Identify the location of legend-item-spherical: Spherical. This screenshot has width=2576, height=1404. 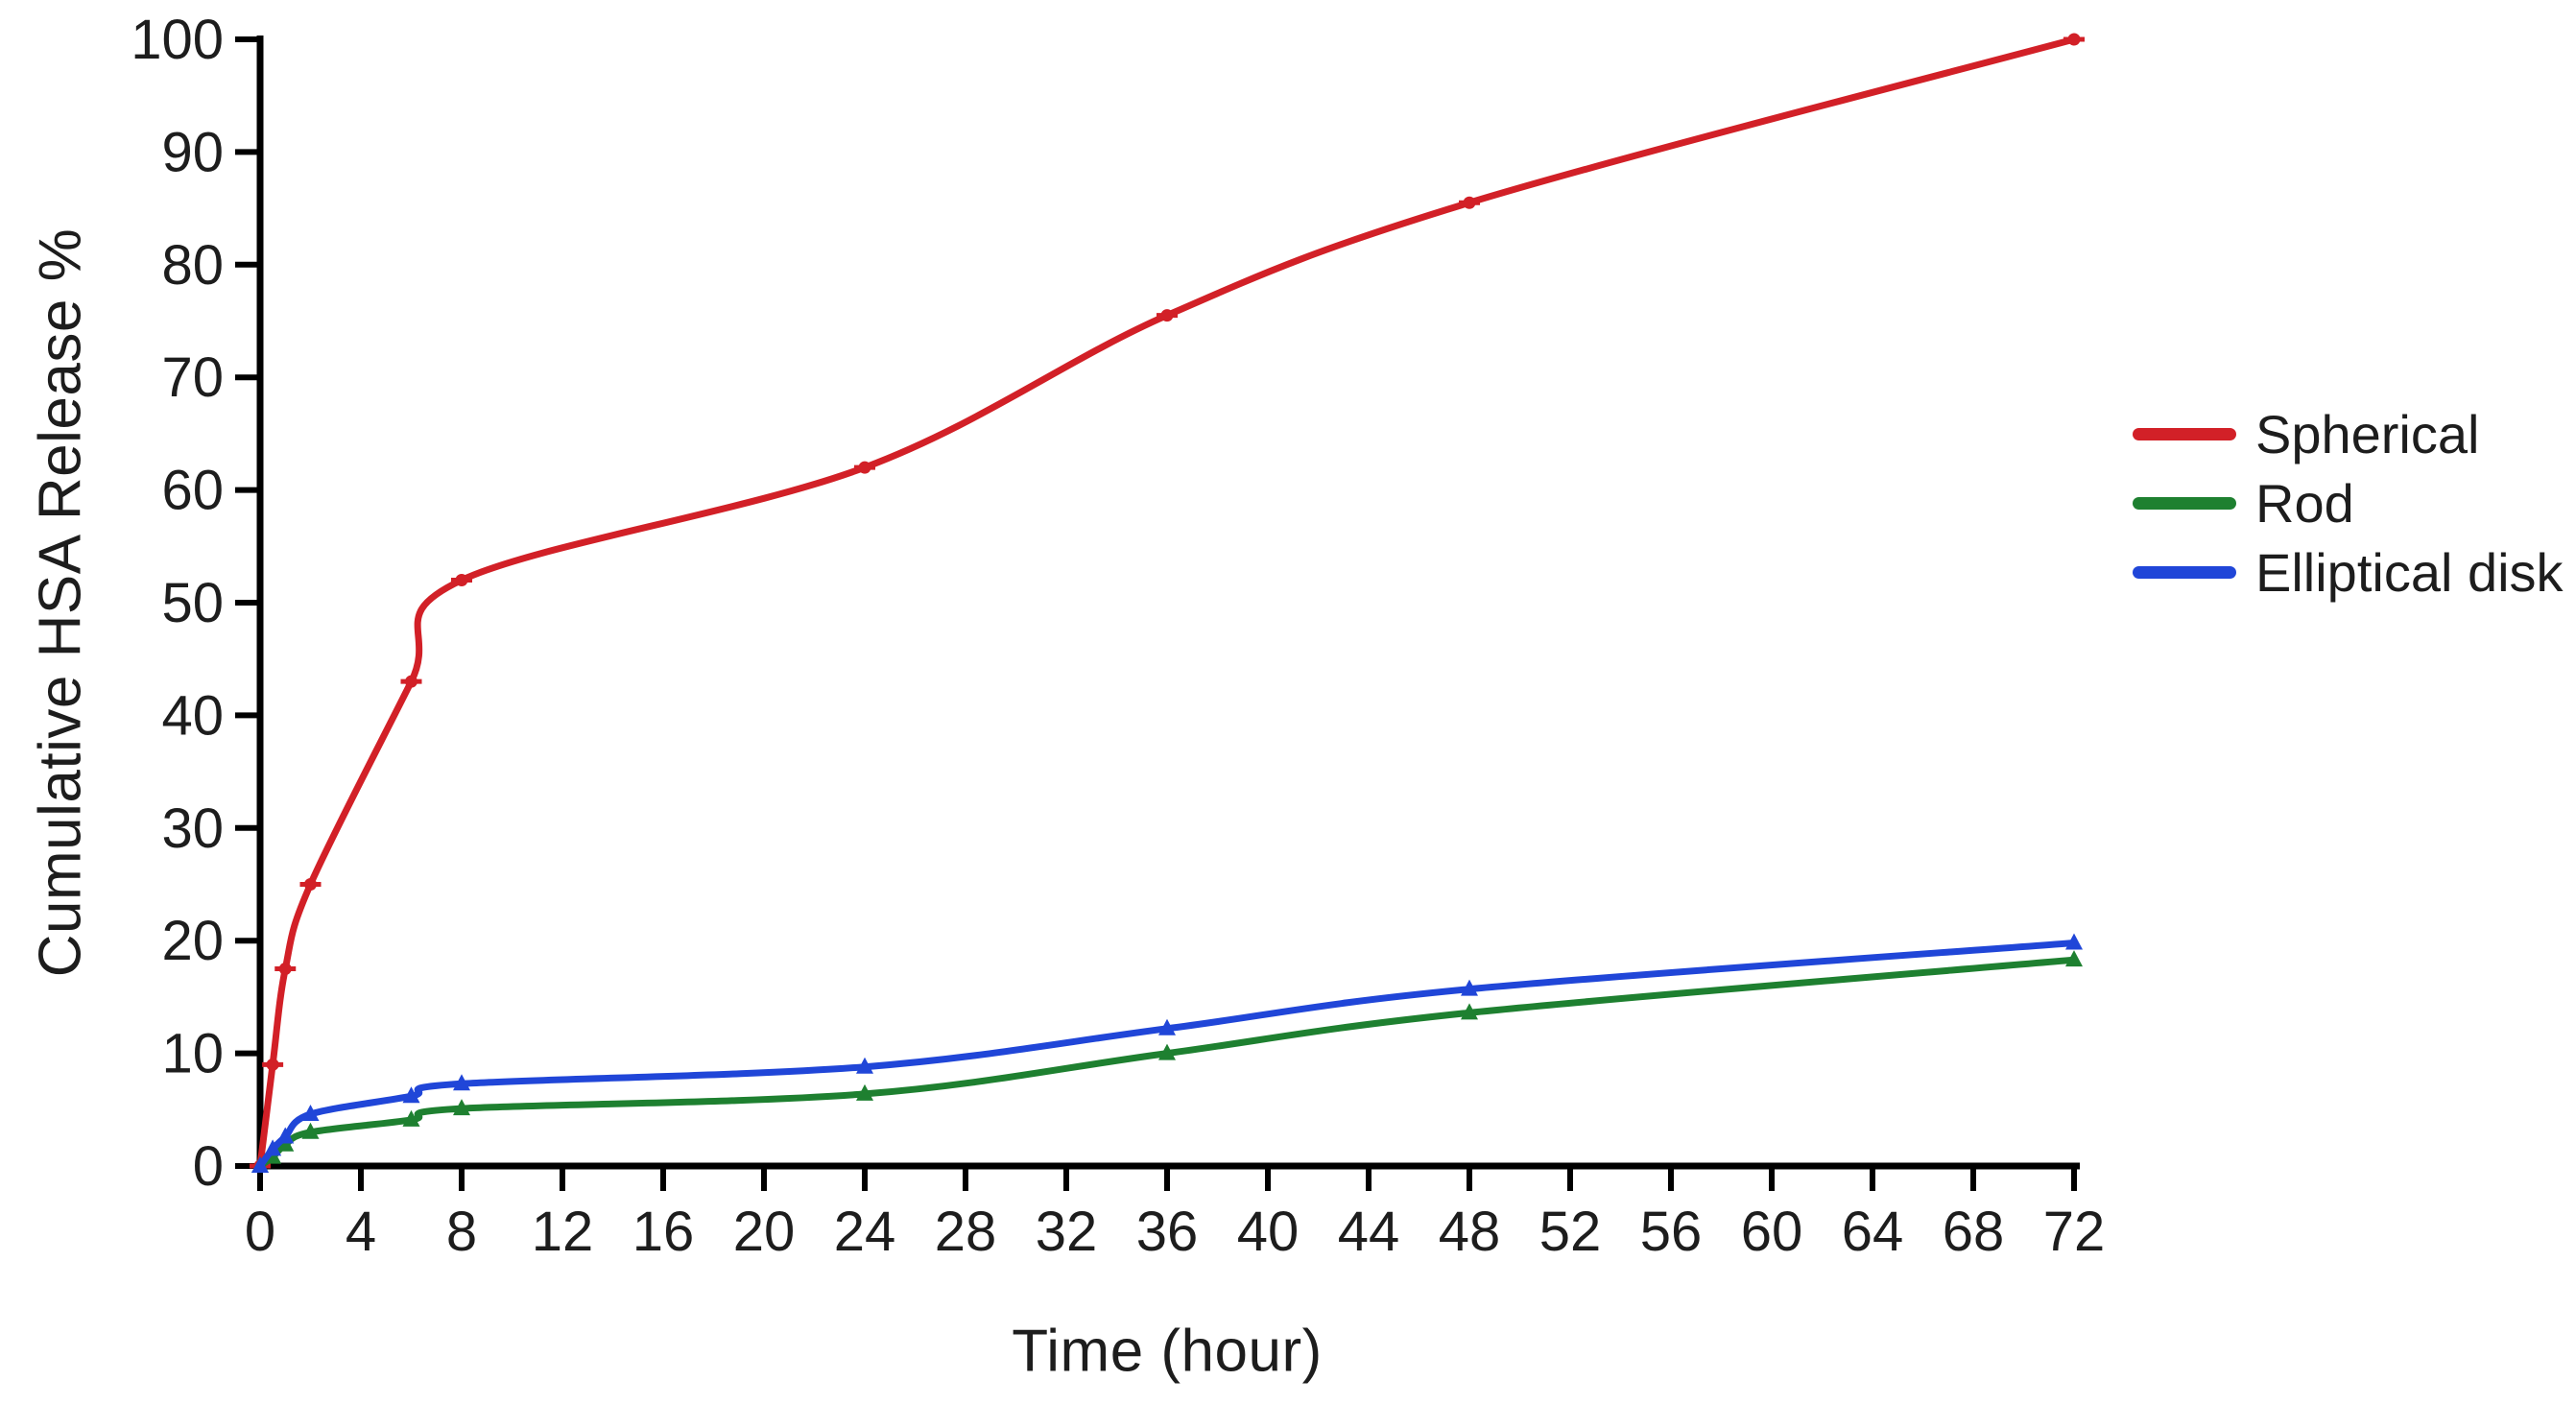
(2348, 434).